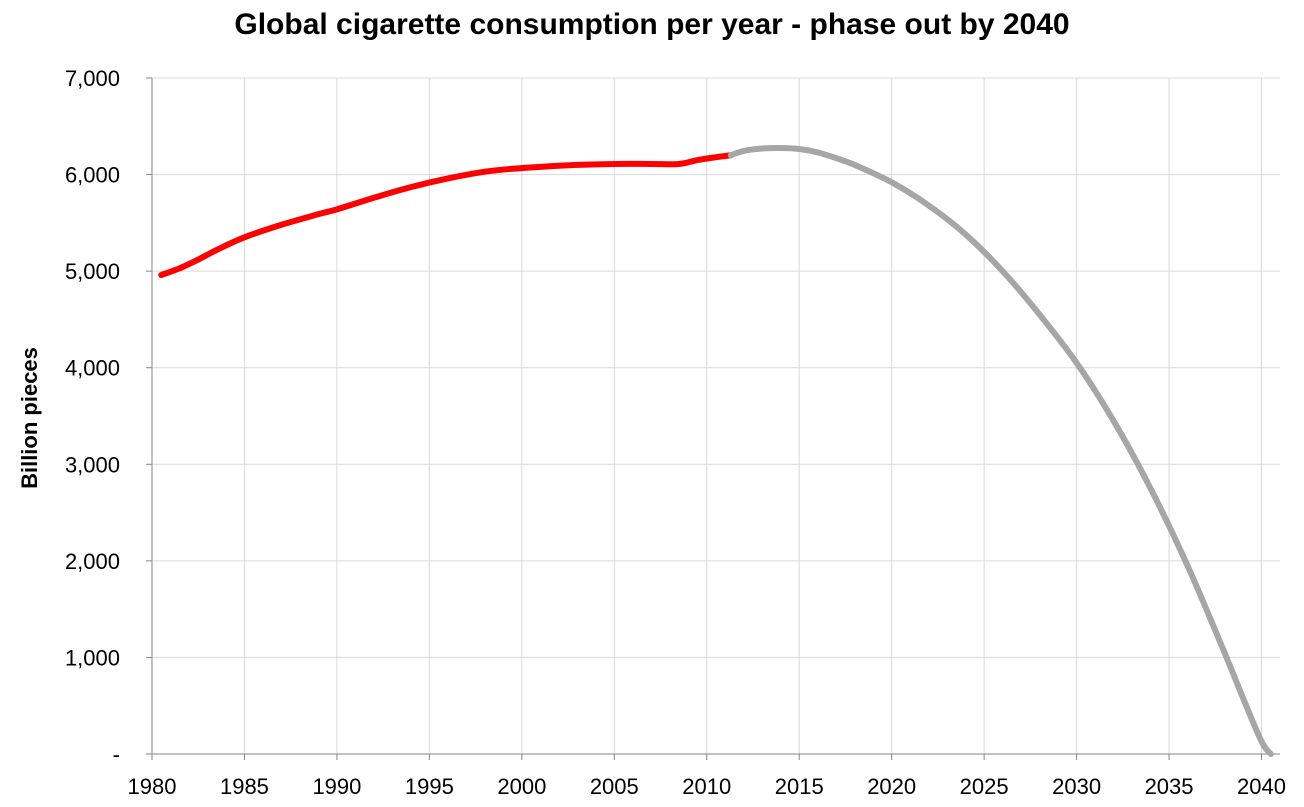 This screenshot has height=807, width=1304. Describe the element at coordinates (1076, 786) in the screenshot. I see `x-tick-label: 2030` at that location.